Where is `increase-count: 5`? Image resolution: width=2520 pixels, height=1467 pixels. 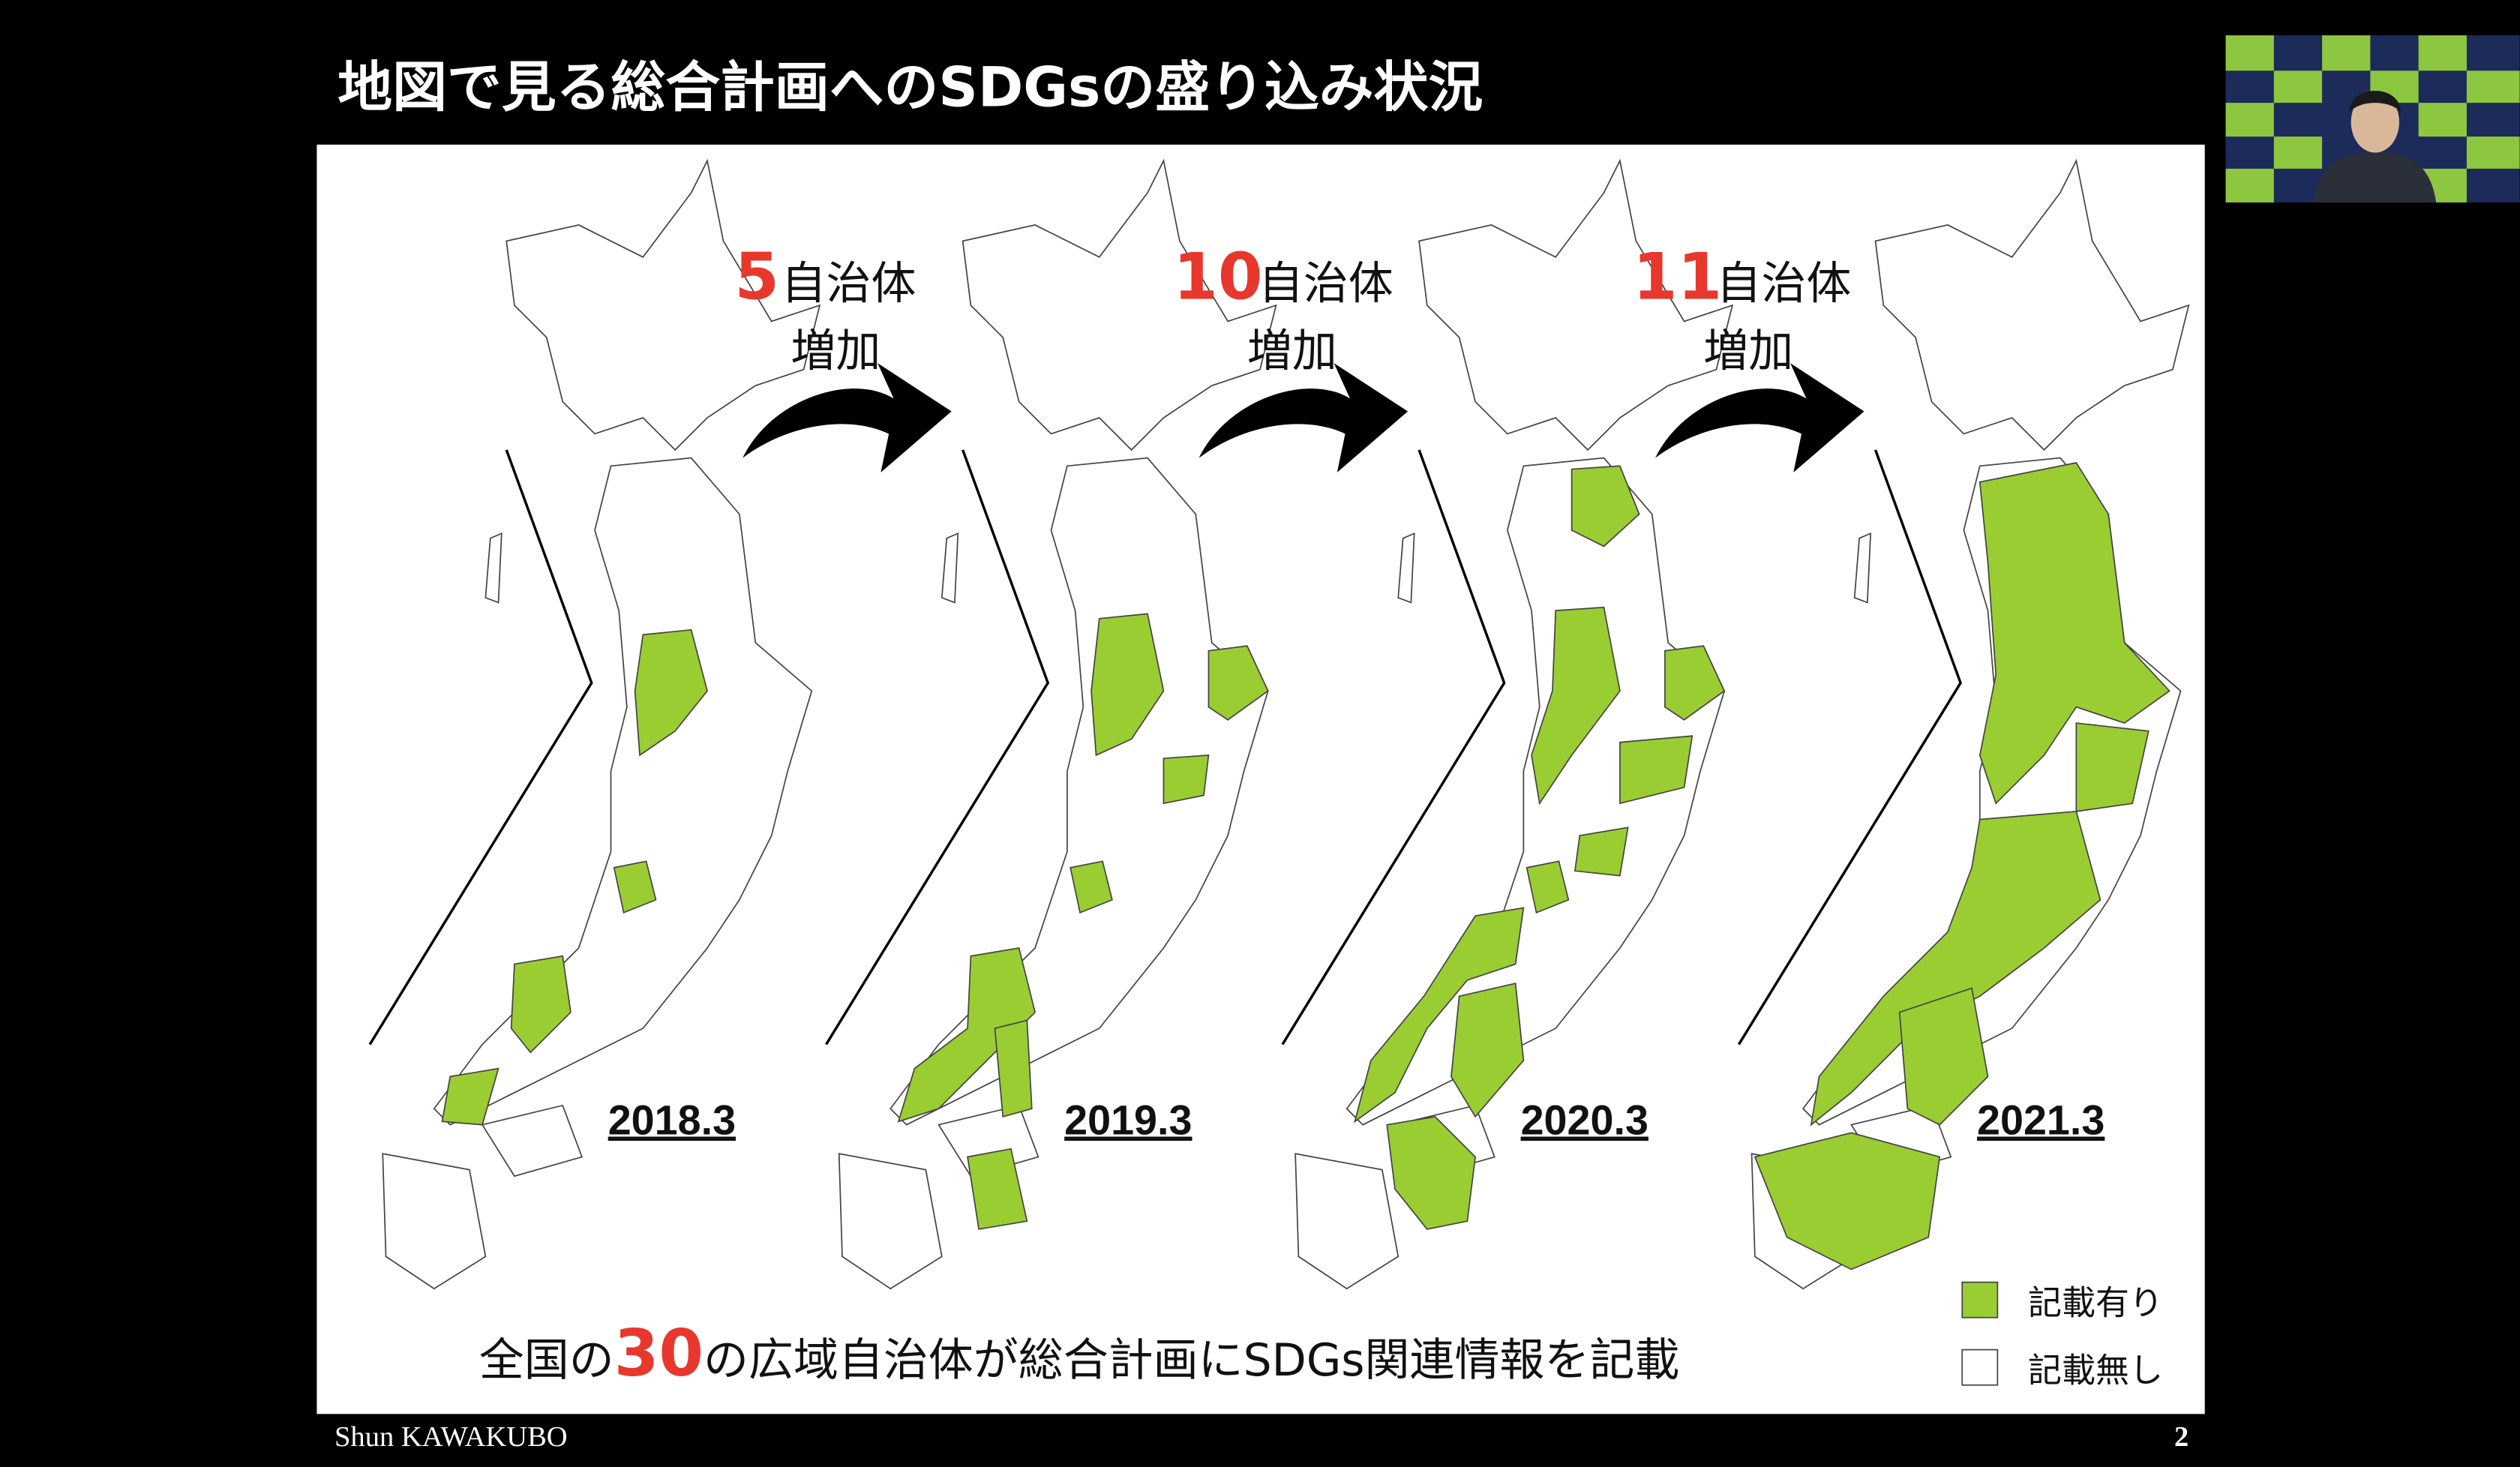 increase-count: 5 is located at coordinates (756, 276).